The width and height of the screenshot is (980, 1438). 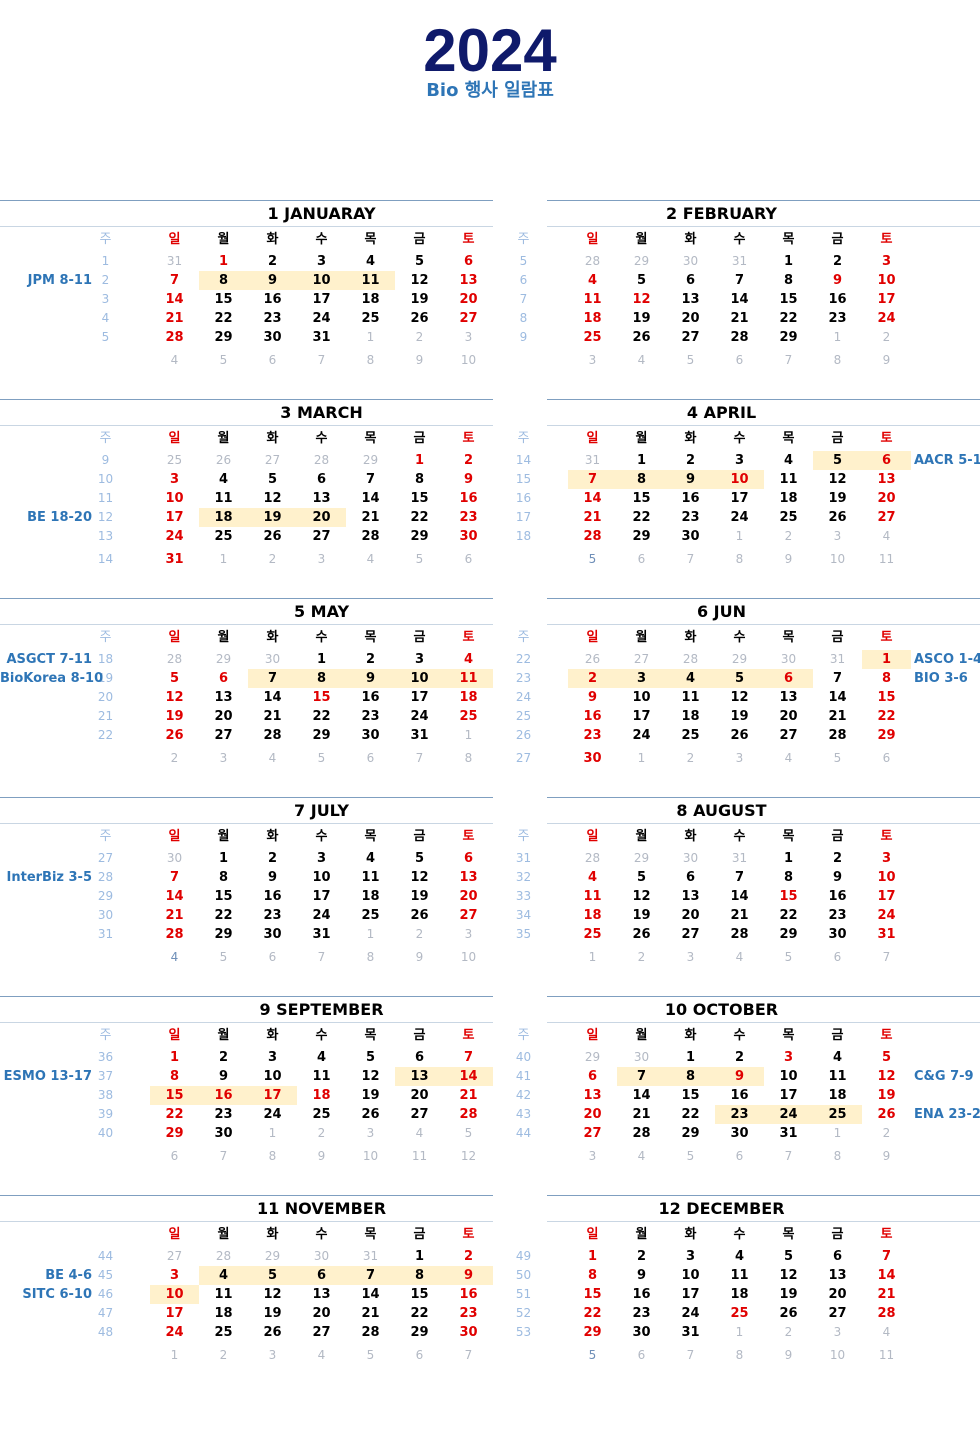 I want to click on weekday-header: 목, so click(x=788, y=637).